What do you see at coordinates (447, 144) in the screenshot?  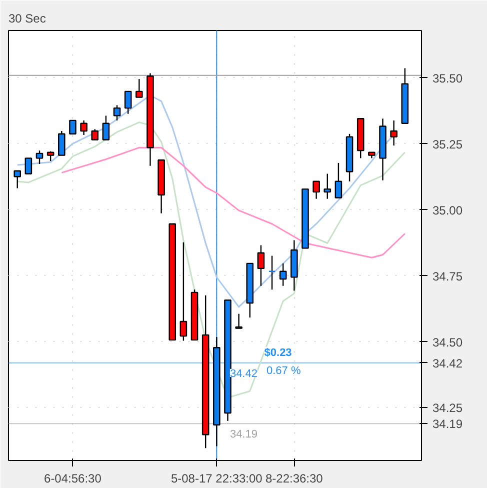 I see `y-tick-label: 35.25` at bounding box center [447, 144].